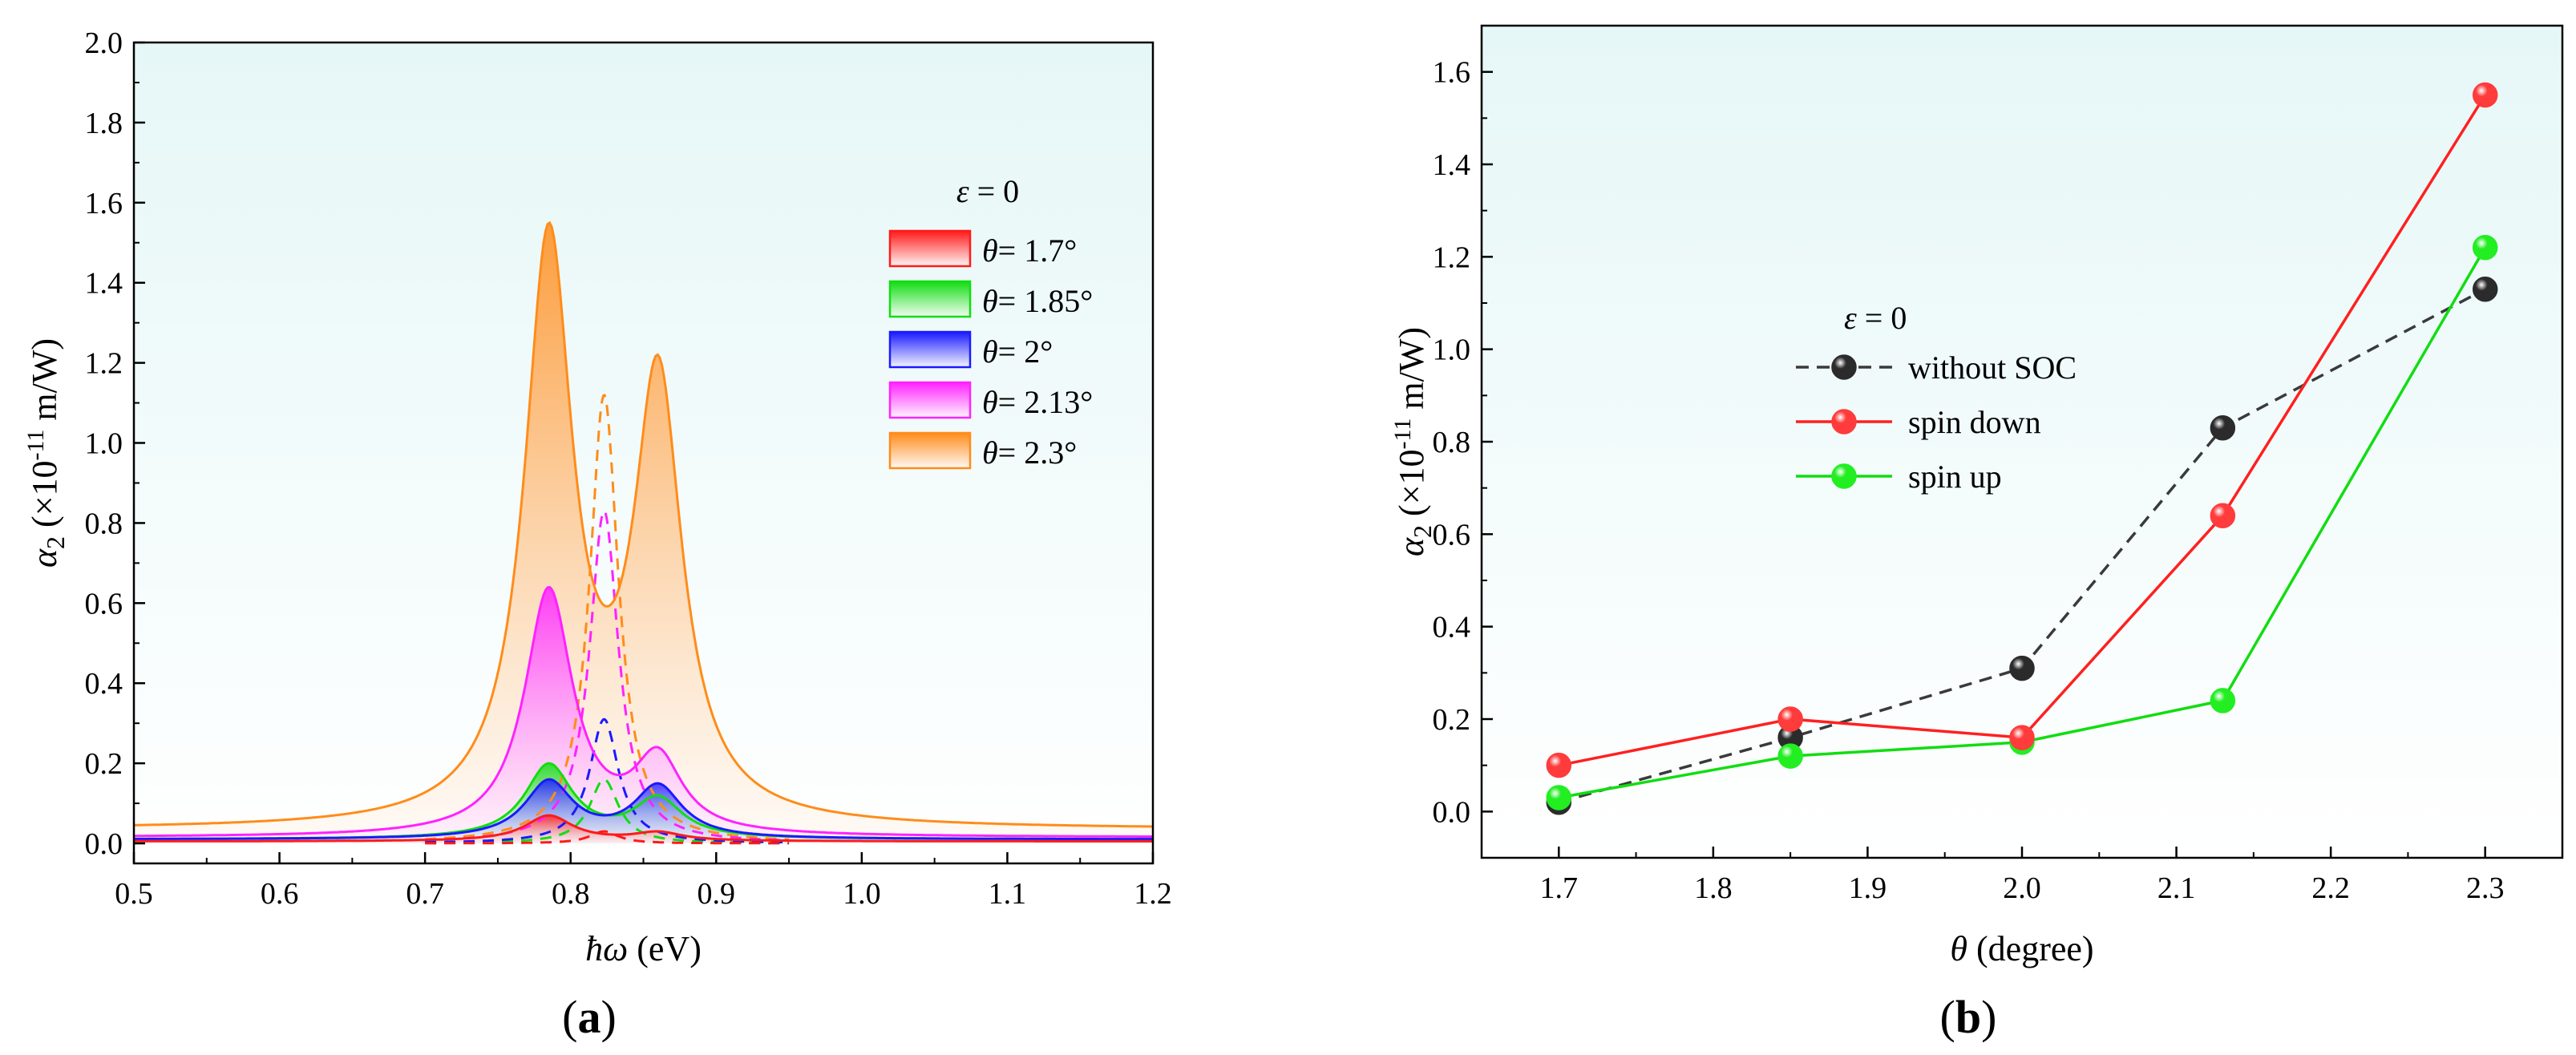  What do you see at coordinates (1037, 402) in the screenshot?
I see `legend-label-2-13: θ= 2.13°` at bounding box center [1037, 402].